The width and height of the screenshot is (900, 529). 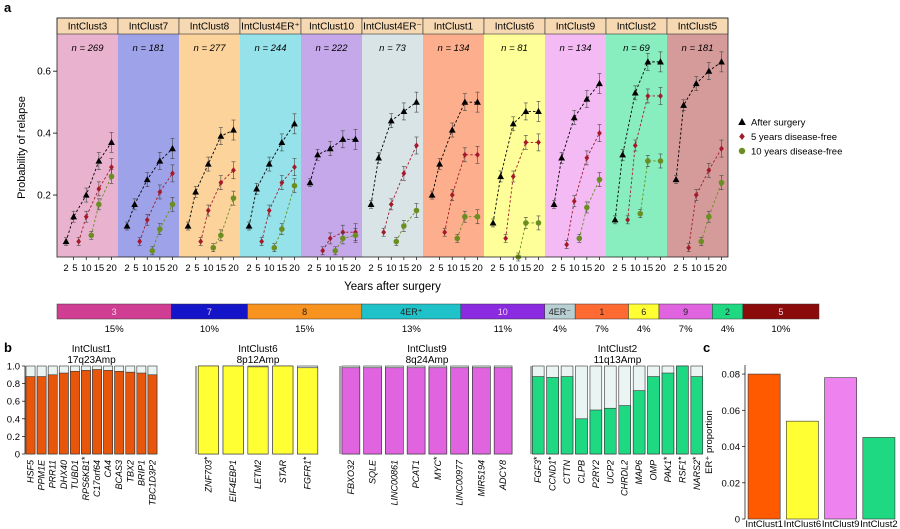 I want to click on series-line-dfs10, so click(x=711, y=212).